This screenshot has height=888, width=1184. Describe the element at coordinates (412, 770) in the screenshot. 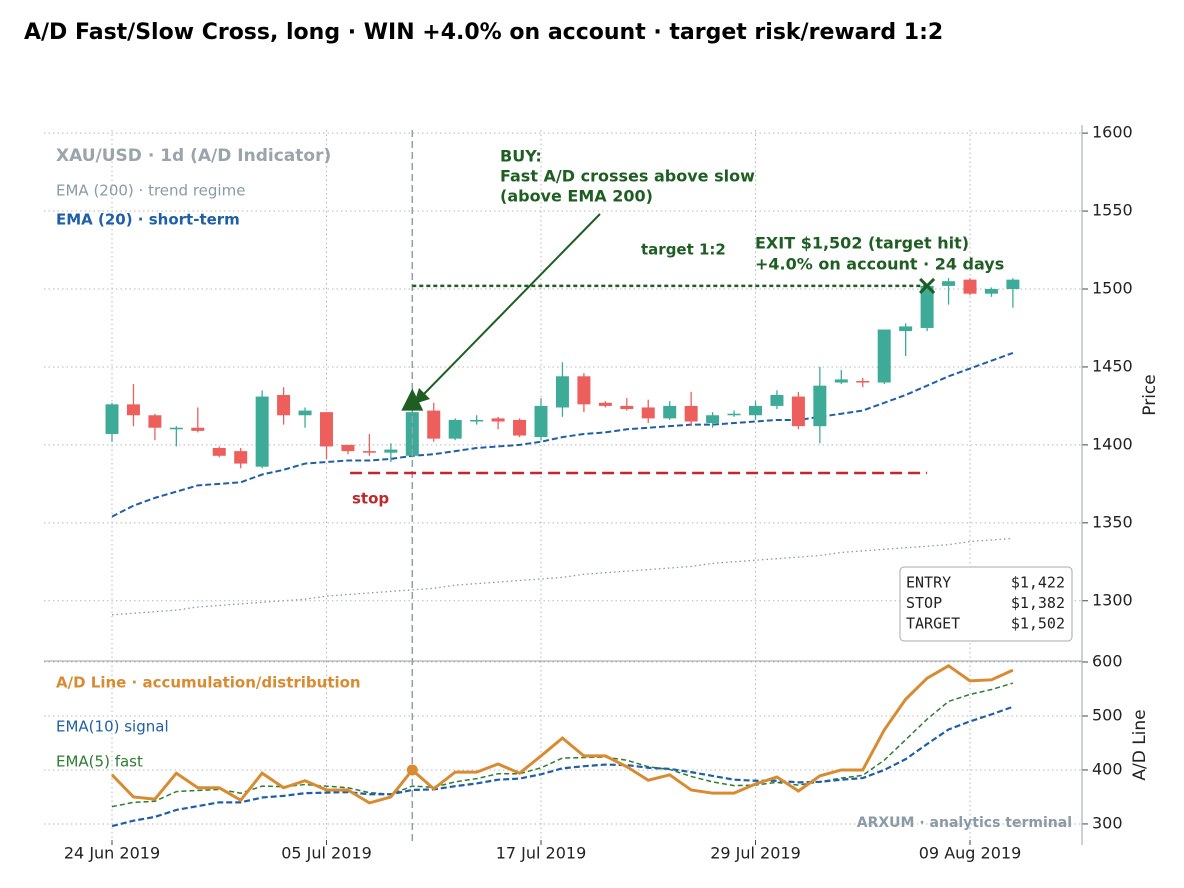

I see `entry-ad-dot` at that location.